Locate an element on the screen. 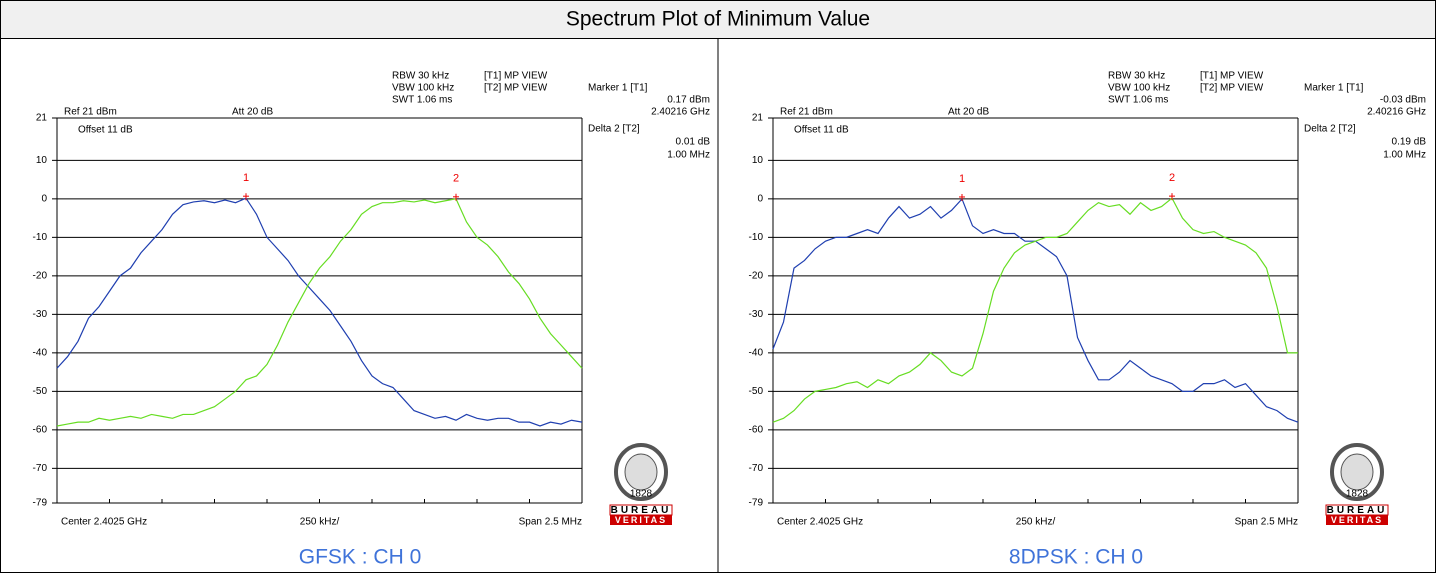  marker-level: -0.03 dBm is located at coordinates (1403, 100).